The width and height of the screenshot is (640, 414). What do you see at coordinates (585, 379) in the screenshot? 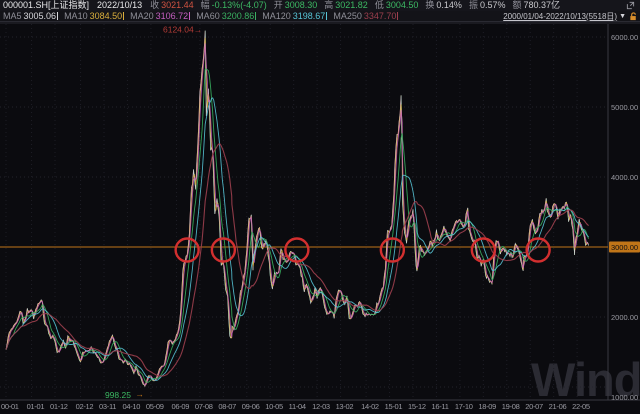
I see `wind-watermark: Wind` at bounding box center [585, 379].